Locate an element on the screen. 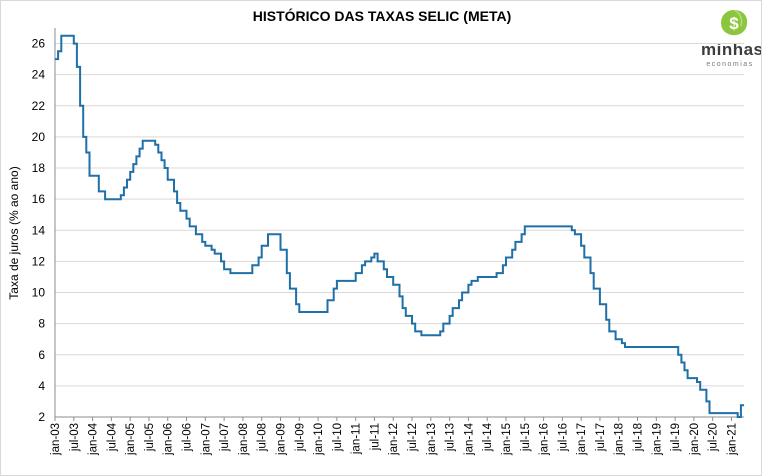 The height and width of the screenshot is (476, 762). x-tick-label: jan-13 is located at coordinates (432, 439).